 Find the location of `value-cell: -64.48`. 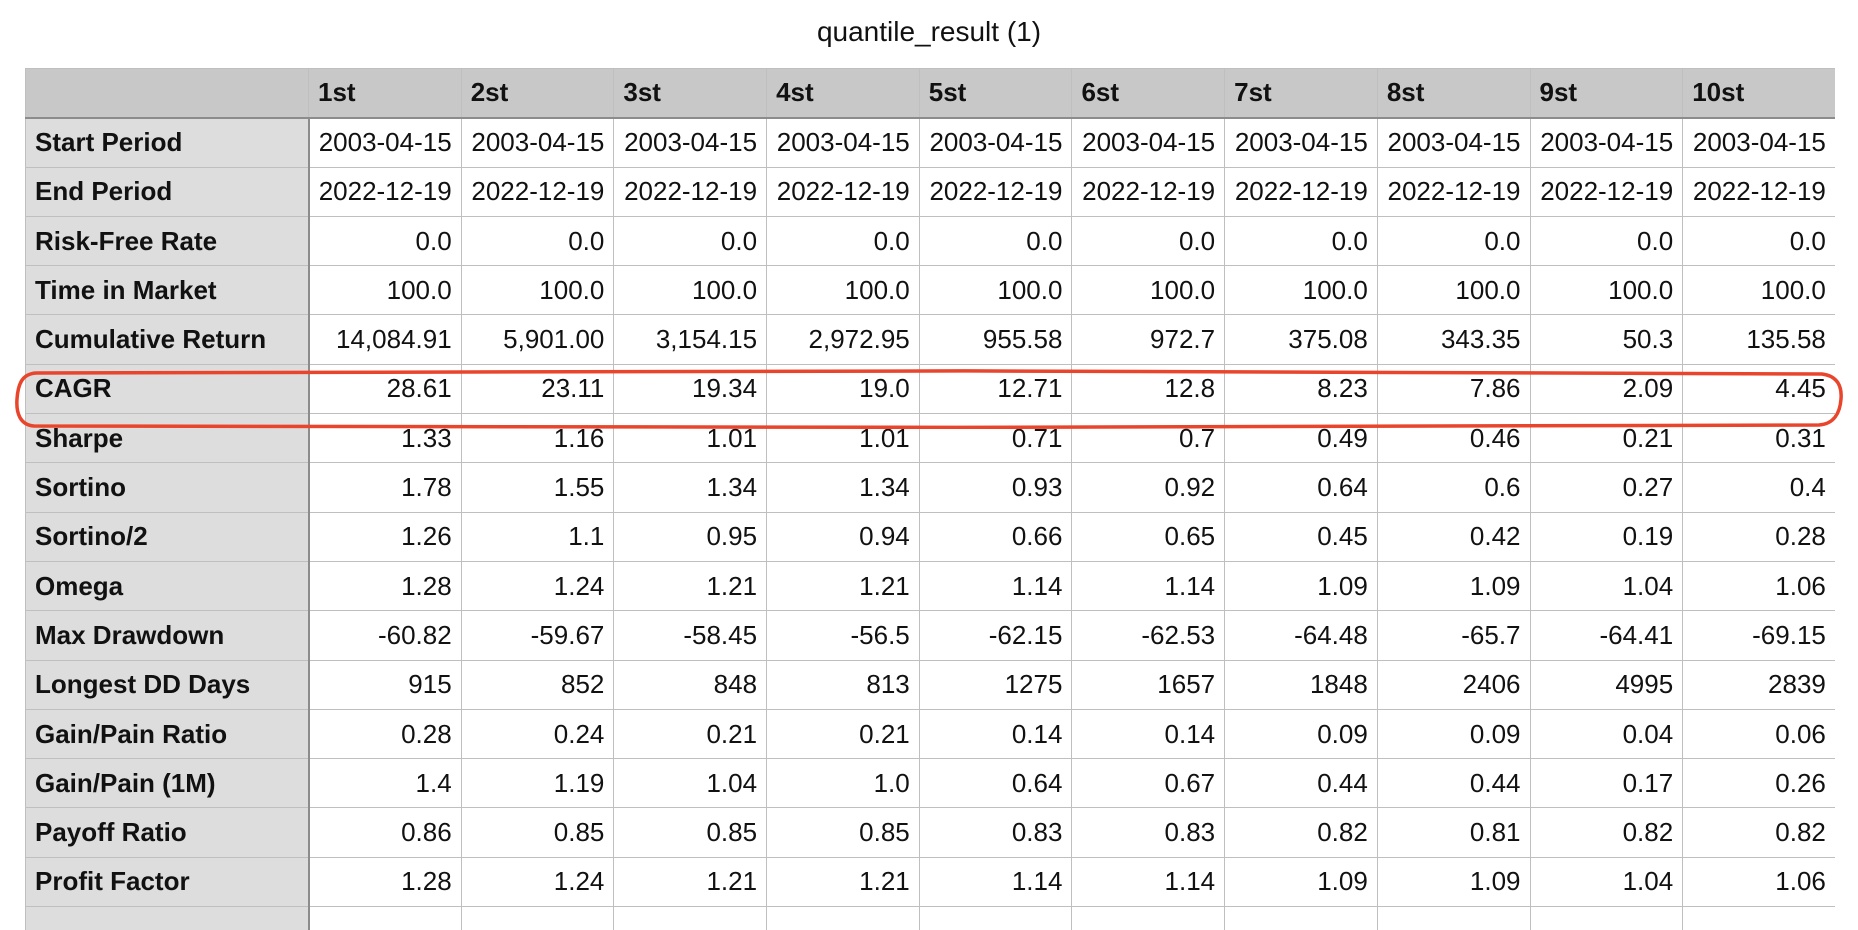

value-cell: -64.48 is located at coordinates (1301, 635).